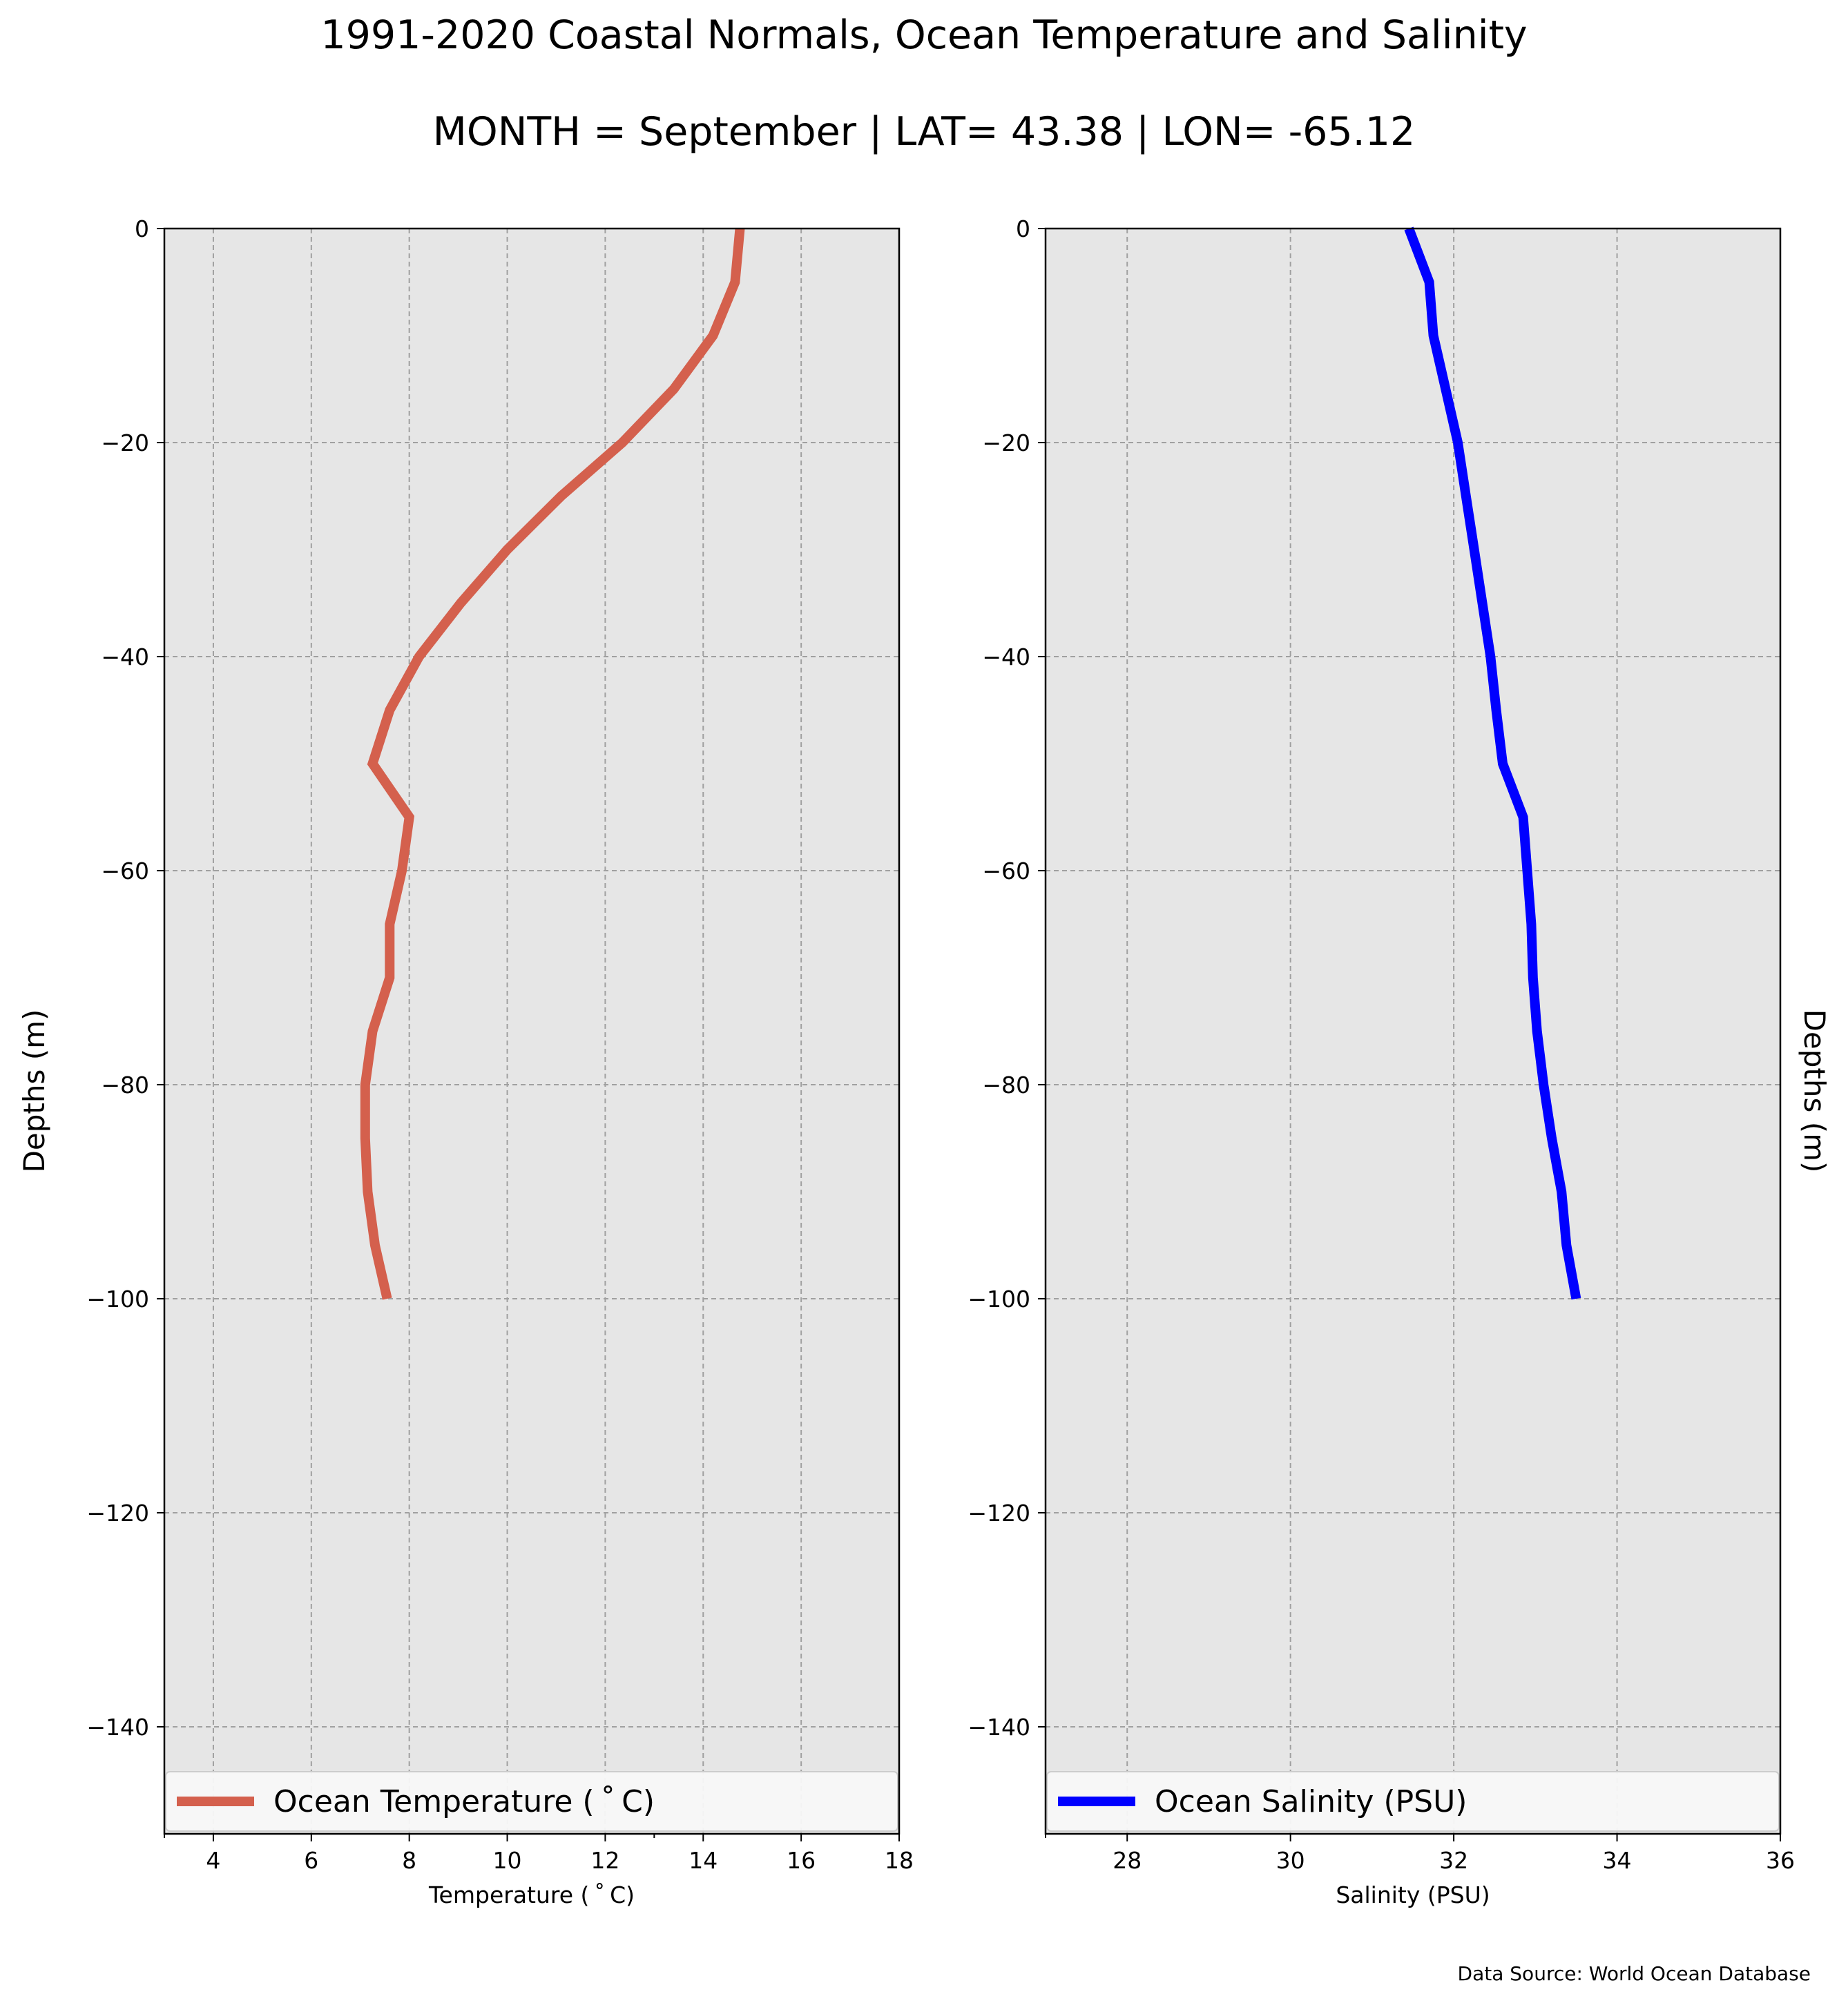 The width and height of the screenshot is (1848, 2003). I want to click on legend-label: Ocean Salinity (PSU), so click(1311, 1801).